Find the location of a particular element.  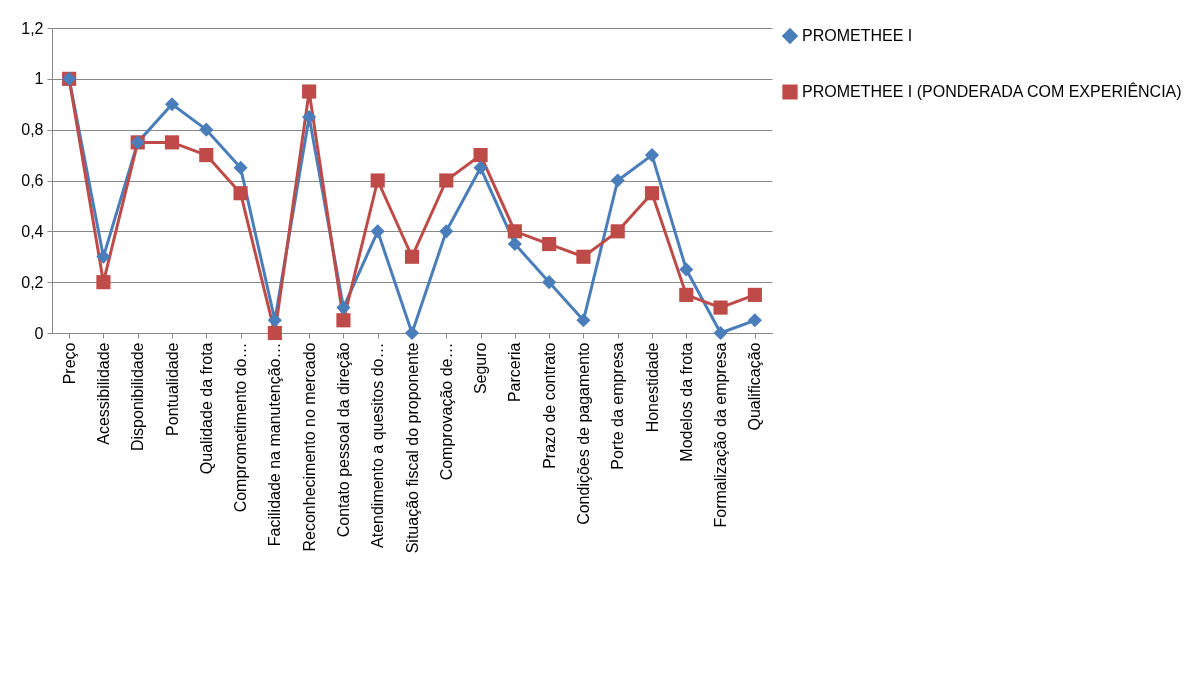

x-tick-label: Formalização da empresa is located at coordinates (721, 435).